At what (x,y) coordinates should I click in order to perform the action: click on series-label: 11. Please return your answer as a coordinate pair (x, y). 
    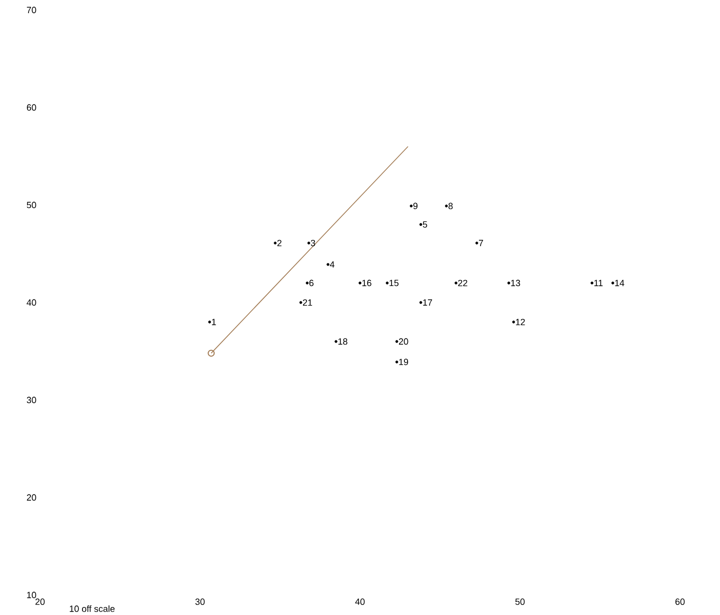
    Looking at the image, I should click on (598, 283).